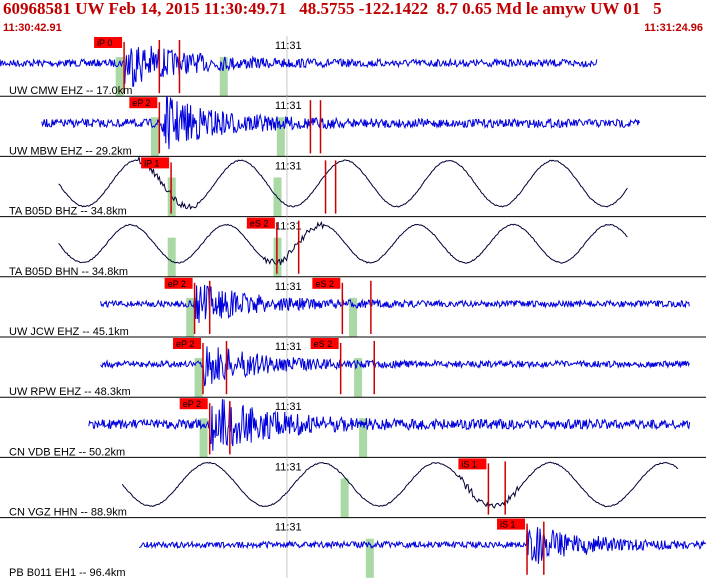 The image size is (706, 578). What do you see at coordinates (673, 28) in the screenshot?
I see `end-time-label: 11:31:24.96` at bounding box center [673, 28].